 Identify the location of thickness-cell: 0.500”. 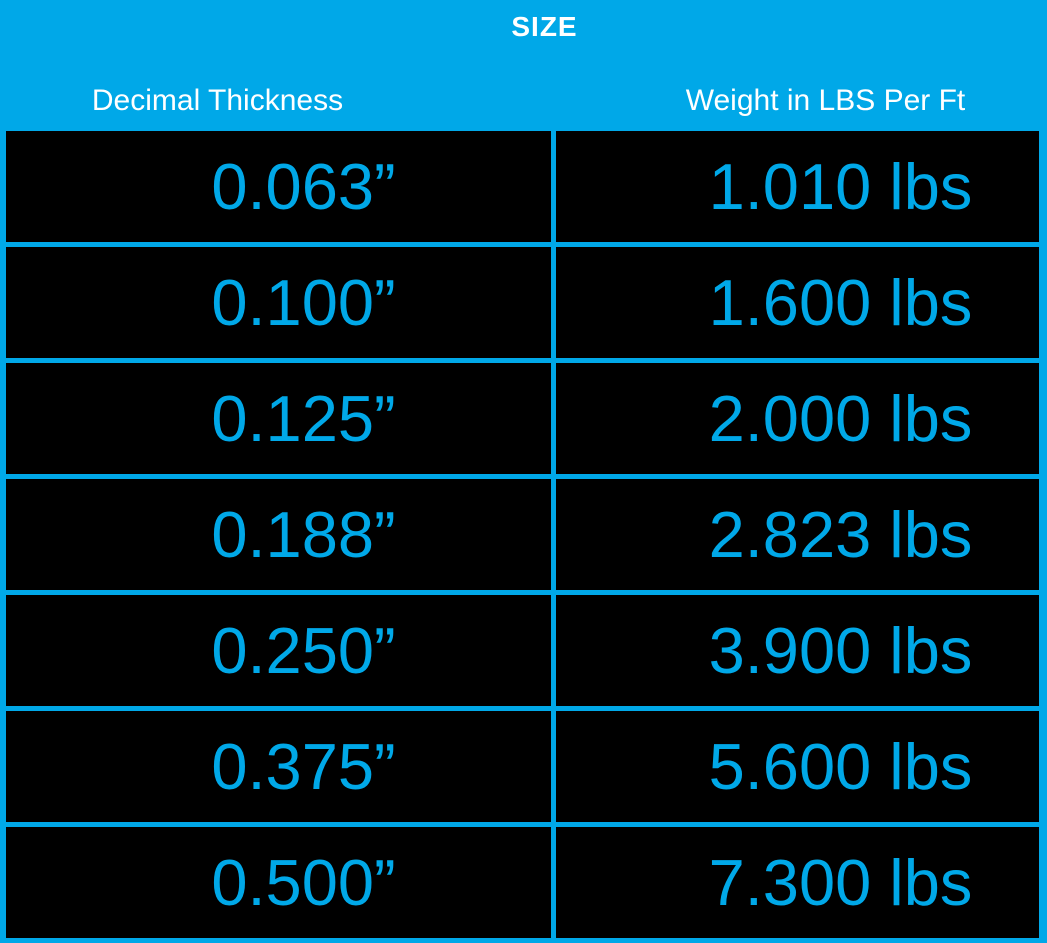
(278, 882).